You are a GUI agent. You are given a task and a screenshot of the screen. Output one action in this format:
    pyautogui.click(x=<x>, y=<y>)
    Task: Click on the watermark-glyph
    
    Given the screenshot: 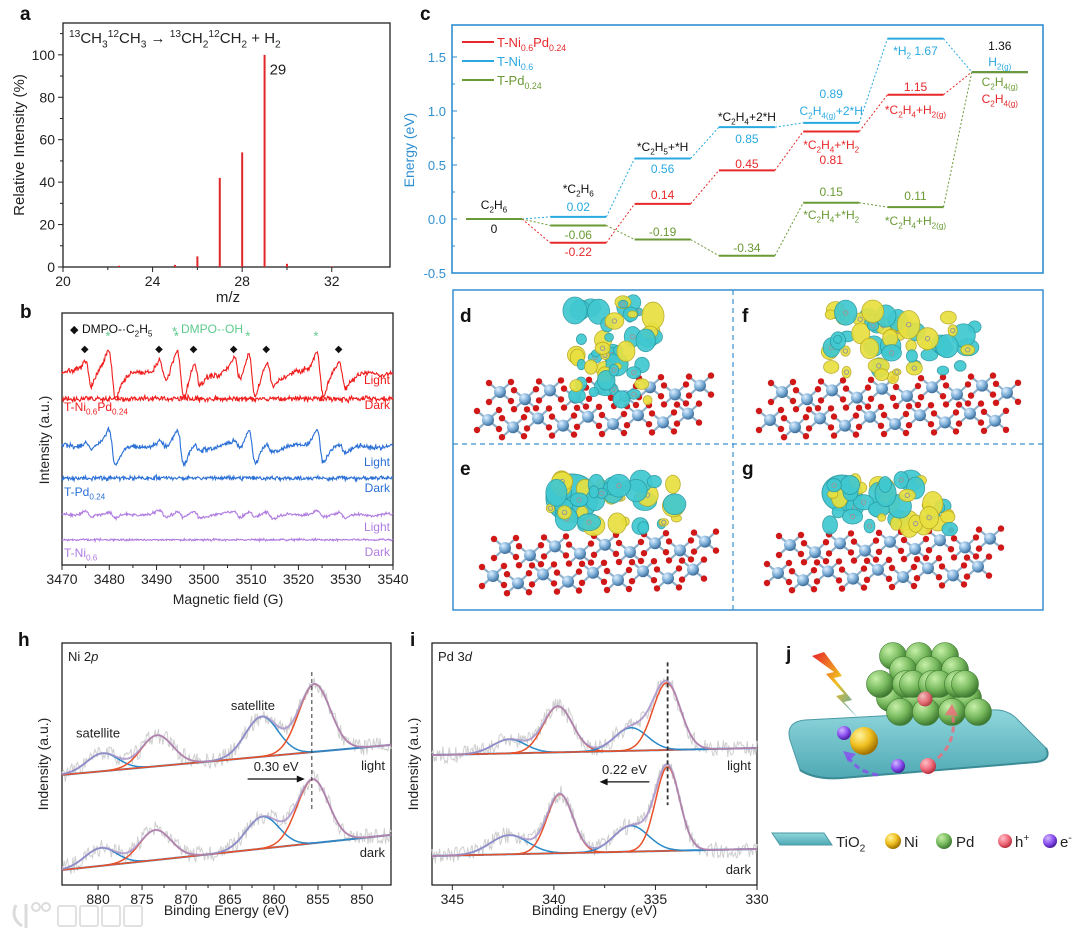 What is the action you would take?
    pyautogui.click(x=133, y=916)
    